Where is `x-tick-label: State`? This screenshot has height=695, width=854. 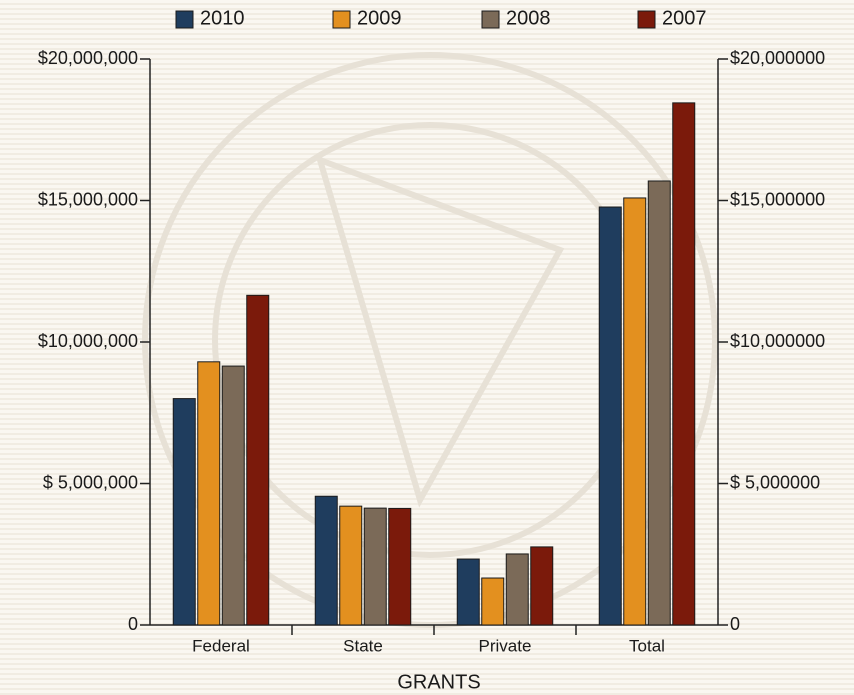 x-tick-label: State is located at coordinates (363, 645).